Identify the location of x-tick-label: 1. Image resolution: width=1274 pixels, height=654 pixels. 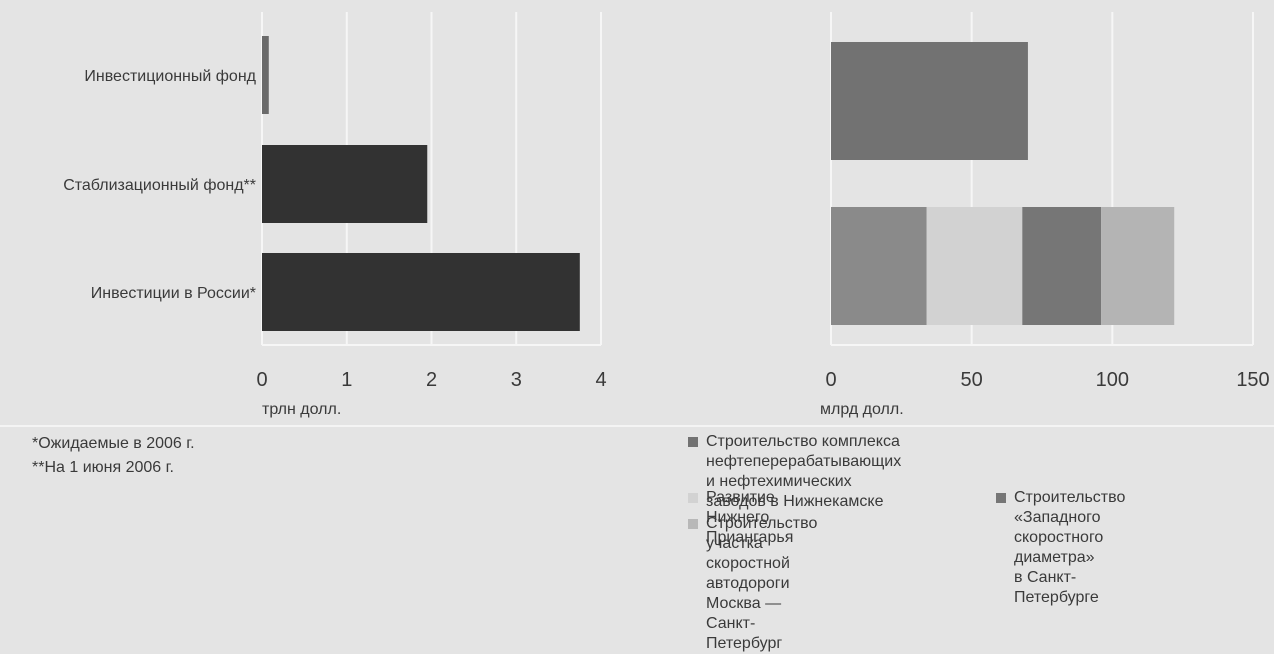
(346, 380).